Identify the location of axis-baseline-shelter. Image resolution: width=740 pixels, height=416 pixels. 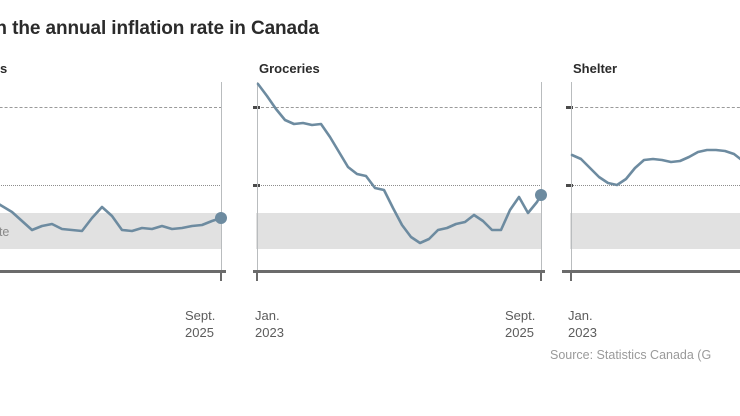
(651, 271).